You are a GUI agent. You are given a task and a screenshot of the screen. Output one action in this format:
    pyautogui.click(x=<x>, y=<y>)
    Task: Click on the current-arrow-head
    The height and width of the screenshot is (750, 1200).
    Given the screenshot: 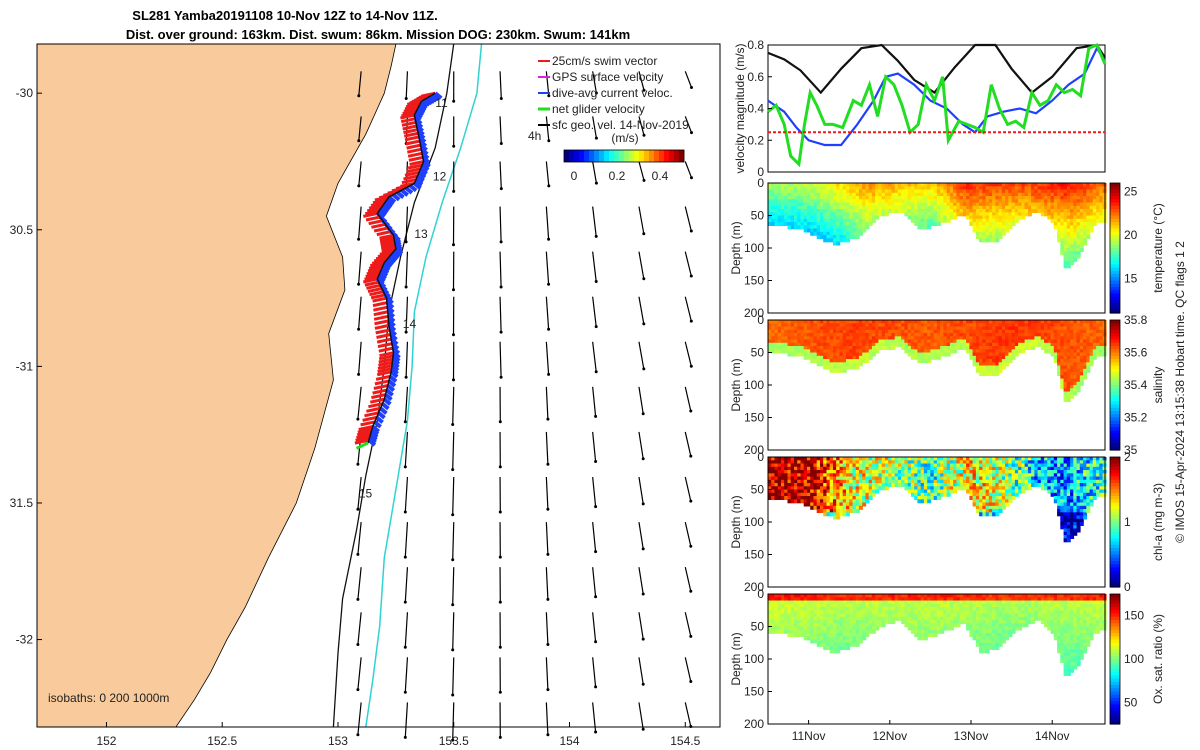 What is the action you would take?
    pyautogui.click(x=596, y=327)
    